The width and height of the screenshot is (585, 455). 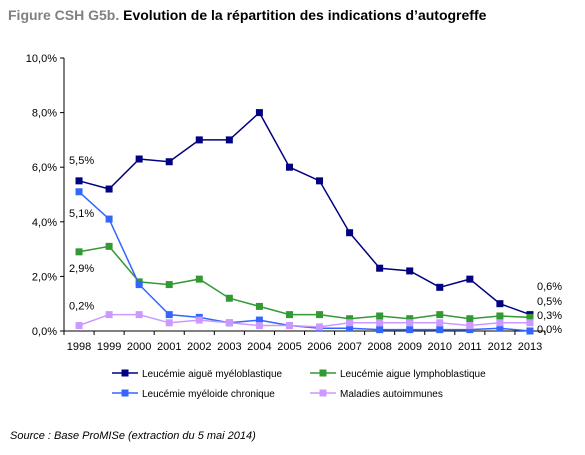 I want to click on series-line, so click(x=304, y=282).